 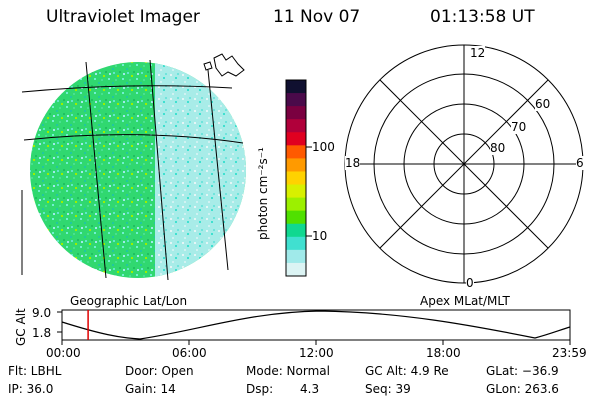 What do you see at coordinates (498, 148) in the screenshot?
I see `mlat-label-80: 80` at bounding box center [498, 148].